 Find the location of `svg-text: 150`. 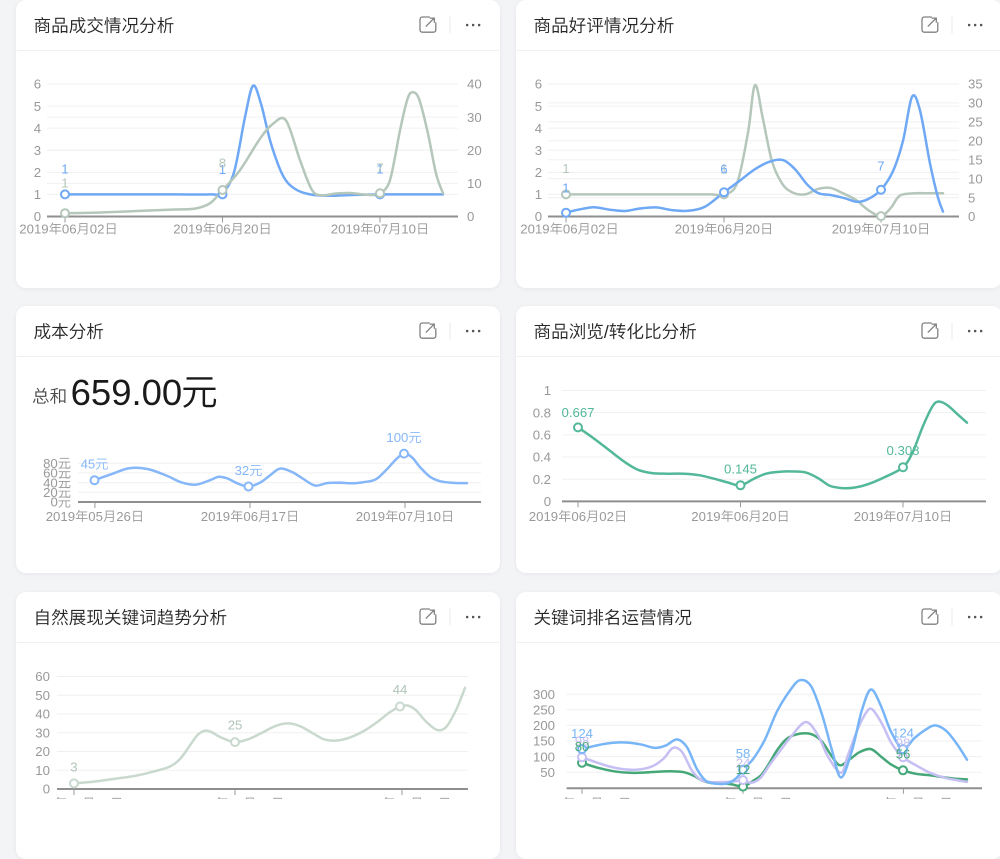

svg-text: 150 is located at coordinates (544, 741).